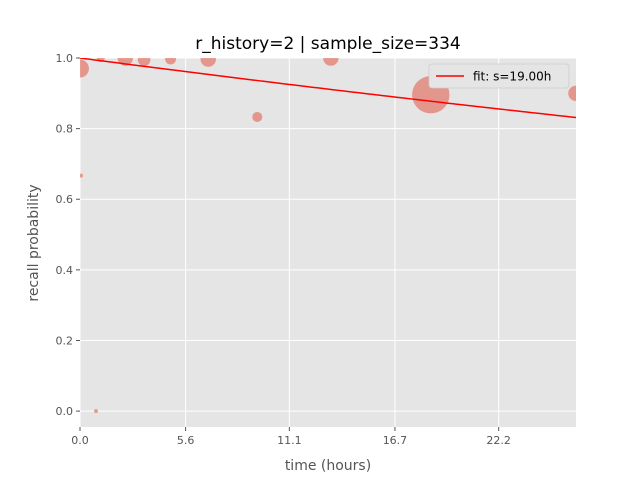  I want to click on x-axis-label: time (hours), so click(328, 466).